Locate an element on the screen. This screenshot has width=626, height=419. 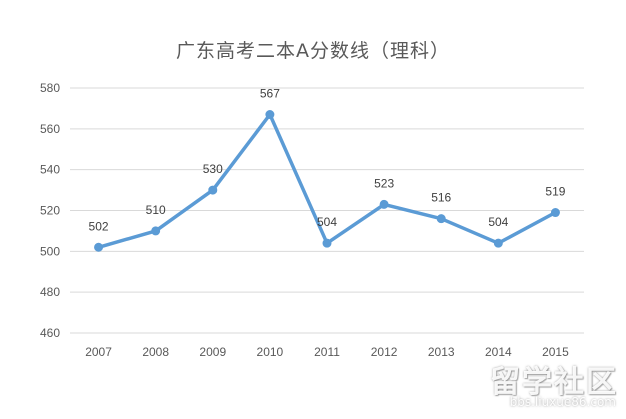
data-label: 510 is located at coordinates (156, 210).